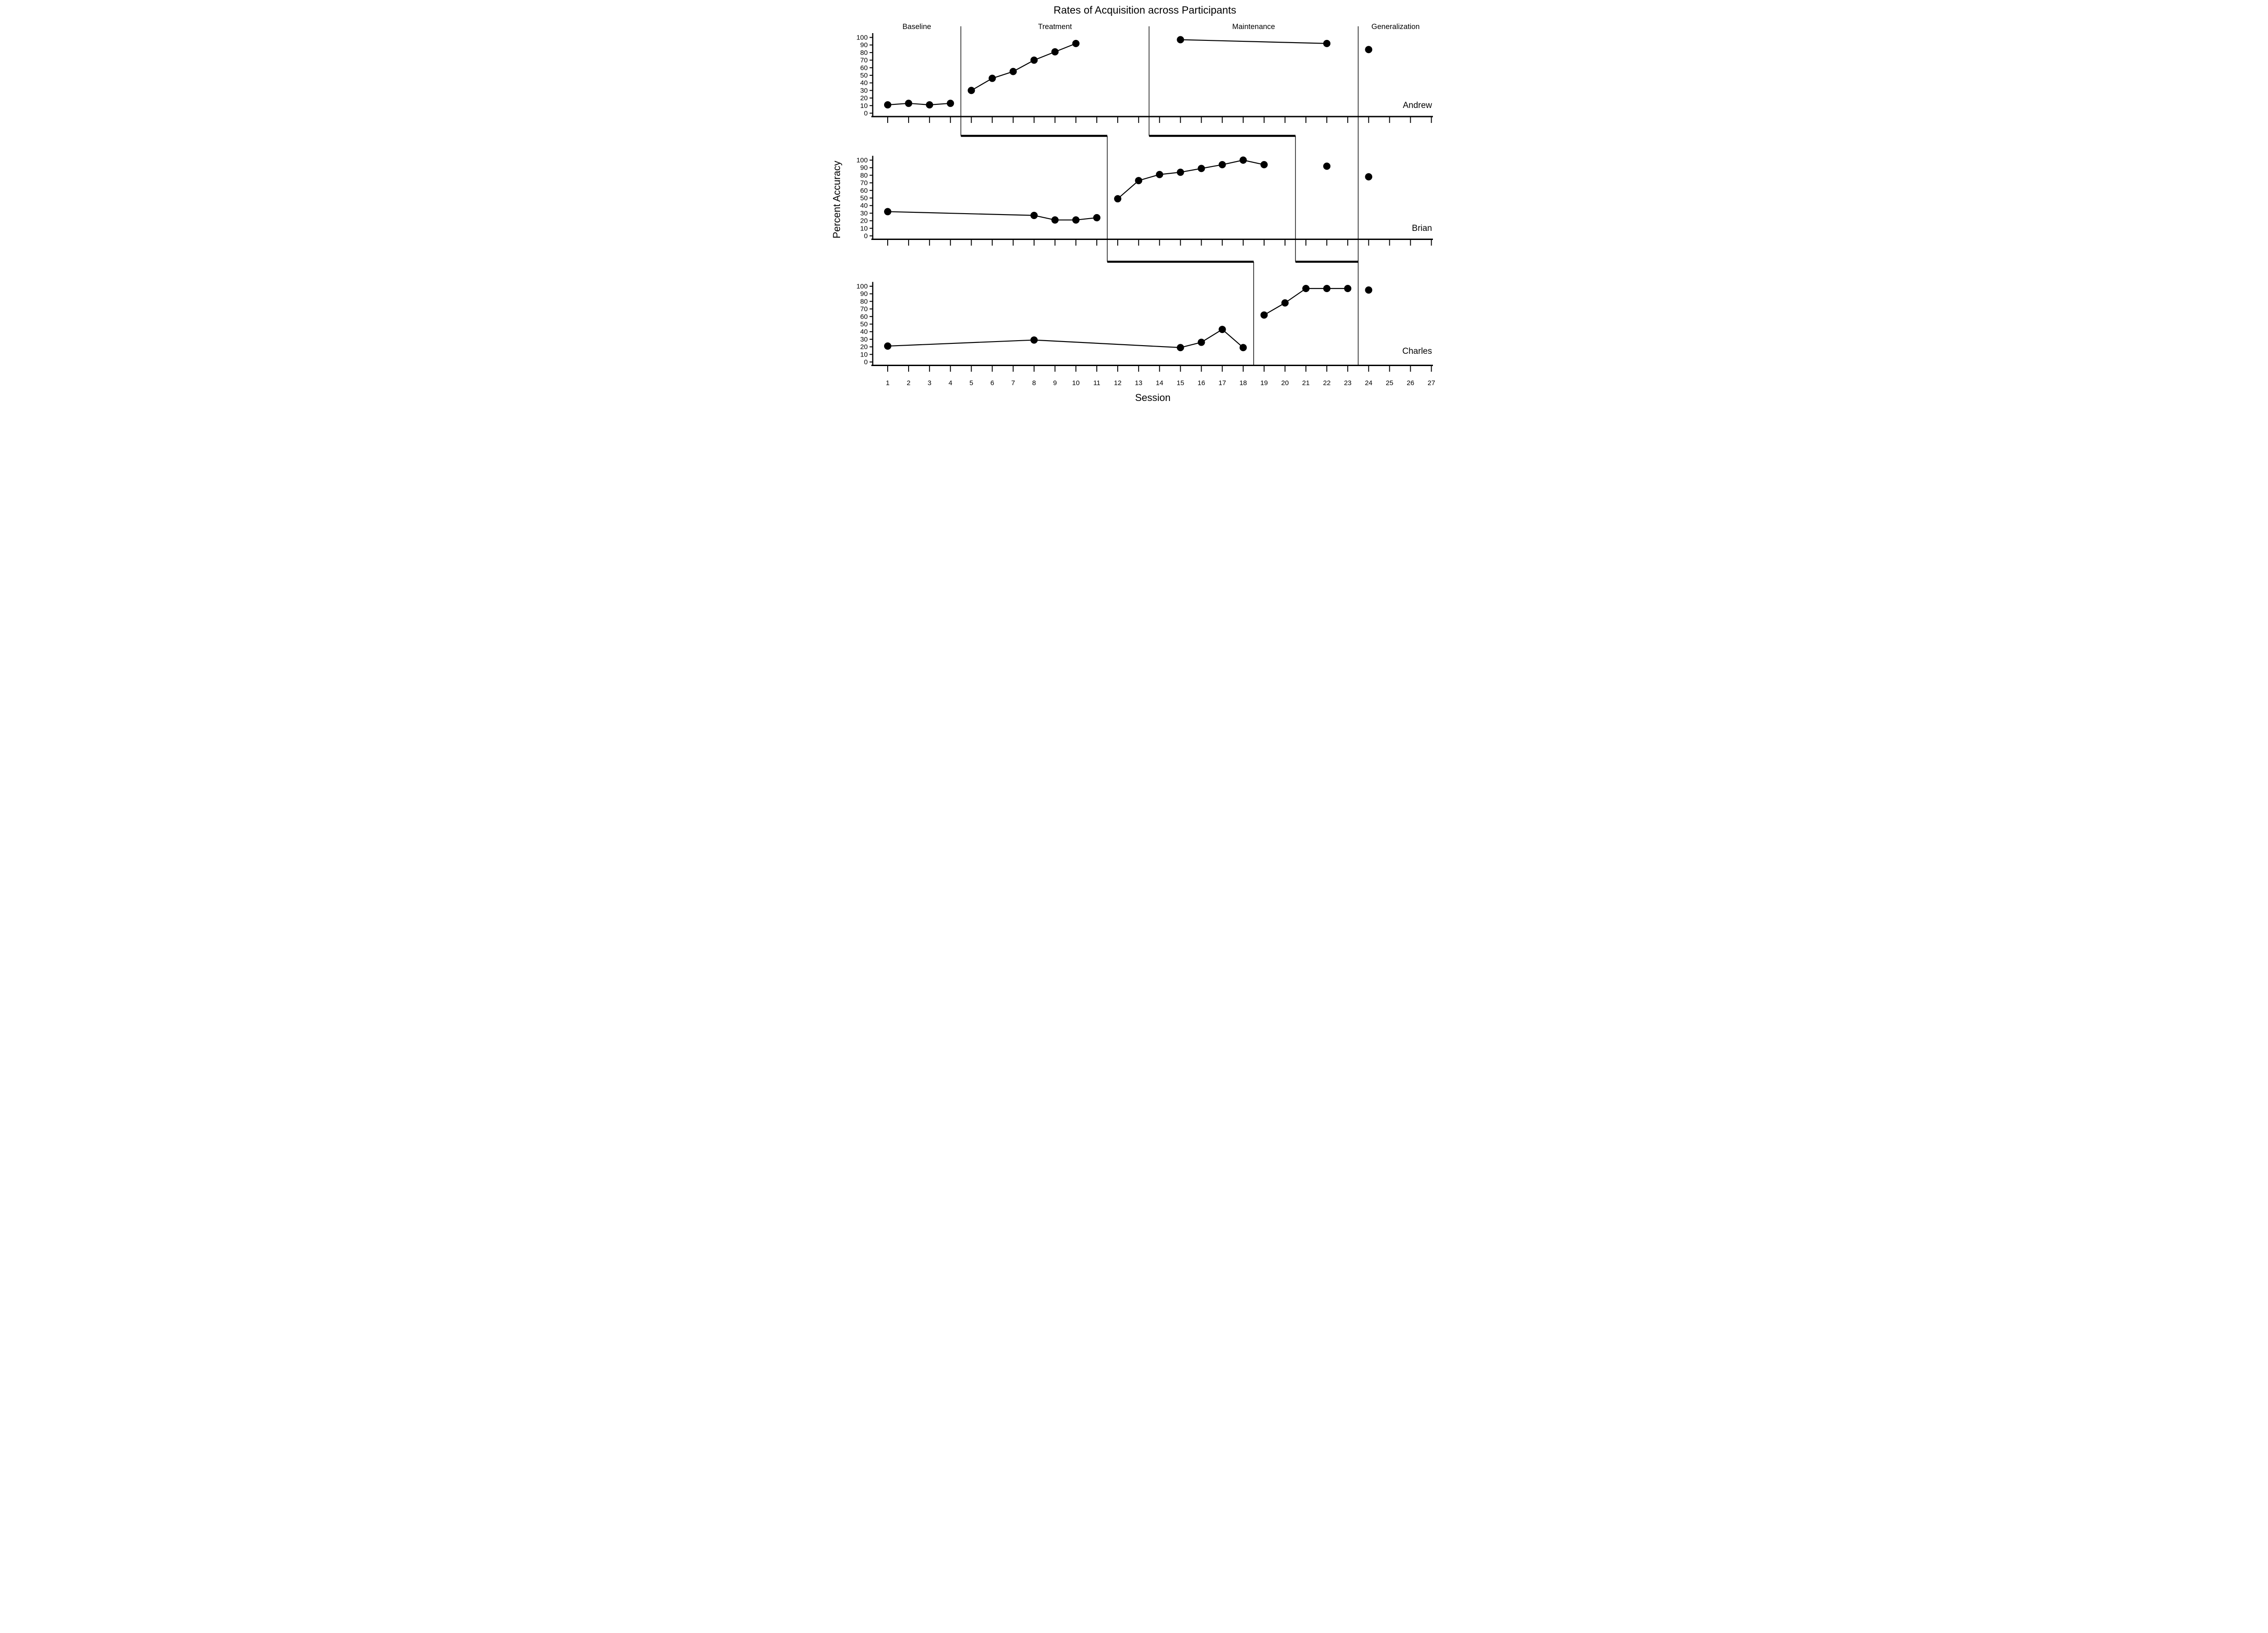 The width and height of the screenshot is (2268, 1633). What do you see at coordinates (1222, 383) in the screenshot?
I see `x-tick-label: 17` at bounding box center [1222, 383].